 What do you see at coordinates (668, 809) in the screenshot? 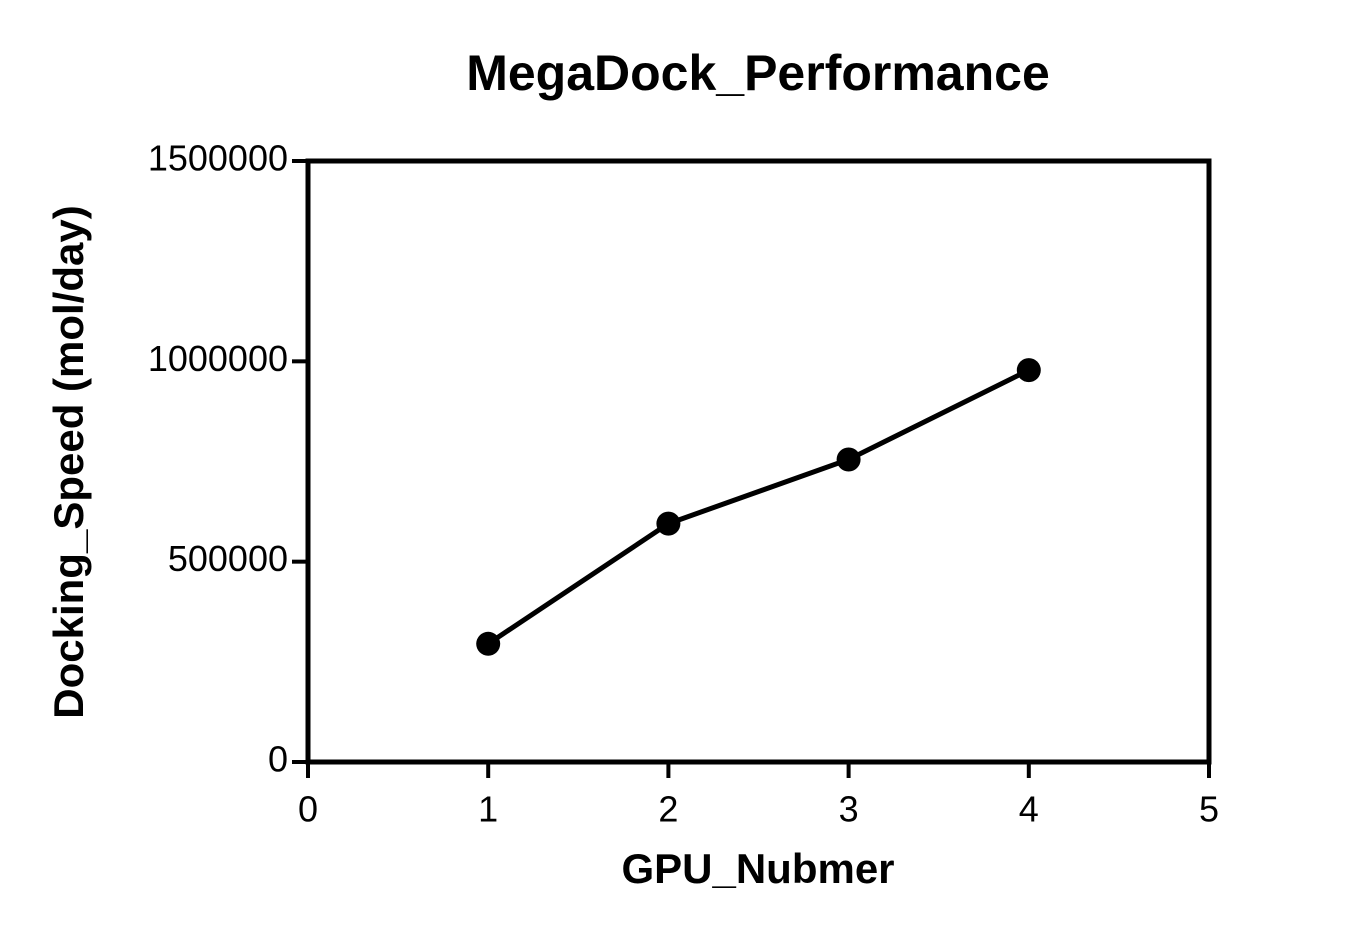
I see `x-tick-label: 2` at bounding box center [668, 809].